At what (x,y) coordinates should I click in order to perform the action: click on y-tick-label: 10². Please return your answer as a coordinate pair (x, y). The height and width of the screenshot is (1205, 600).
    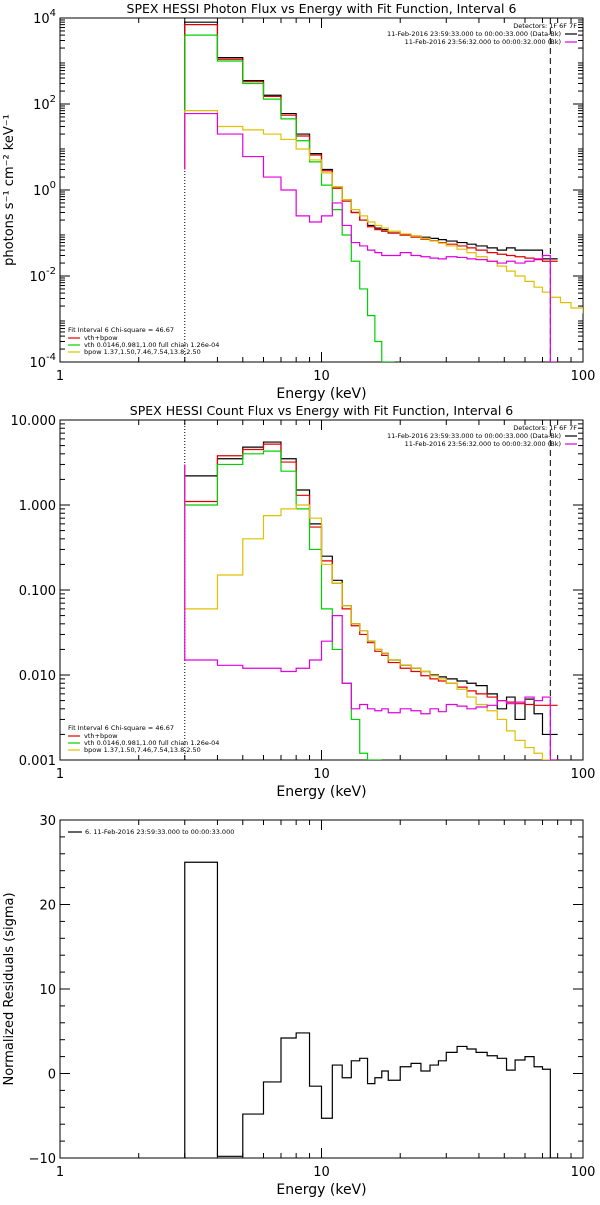
    Looking at the image, I should click on (44, 103).